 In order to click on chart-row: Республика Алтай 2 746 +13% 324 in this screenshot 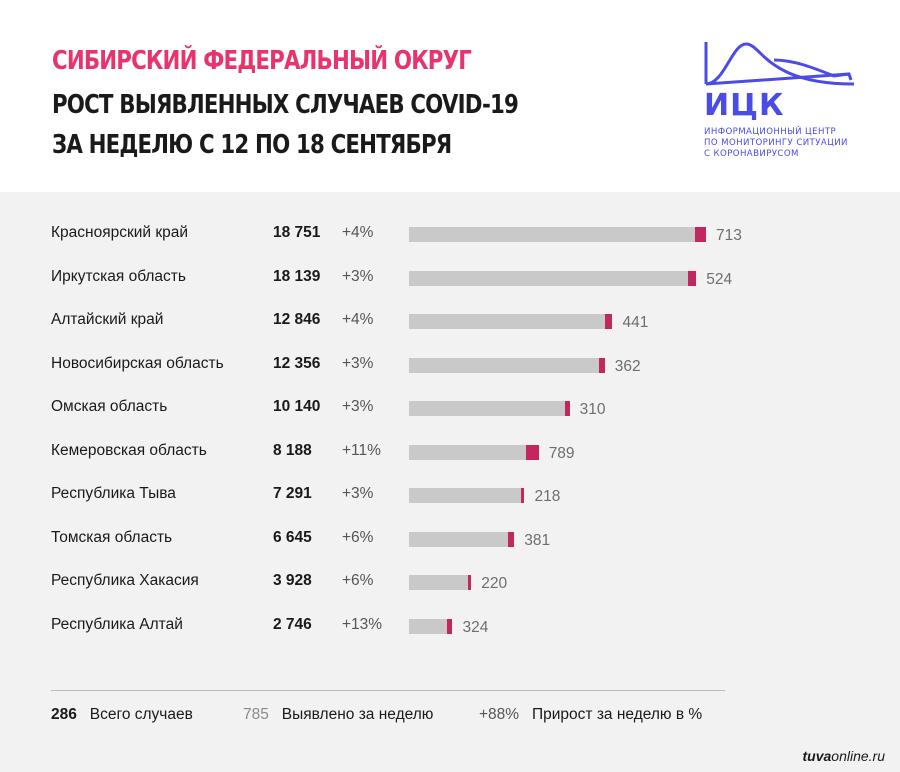, I will do `click(450, 626)`.